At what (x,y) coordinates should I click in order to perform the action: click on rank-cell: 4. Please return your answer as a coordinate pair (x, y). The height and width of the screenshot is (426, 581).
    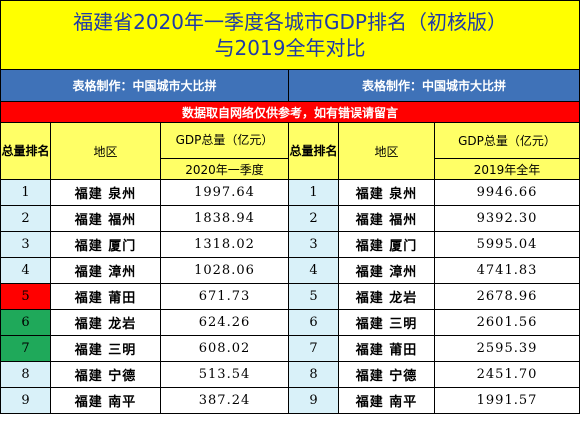
    Looking at the image, I should click on (25, 270).